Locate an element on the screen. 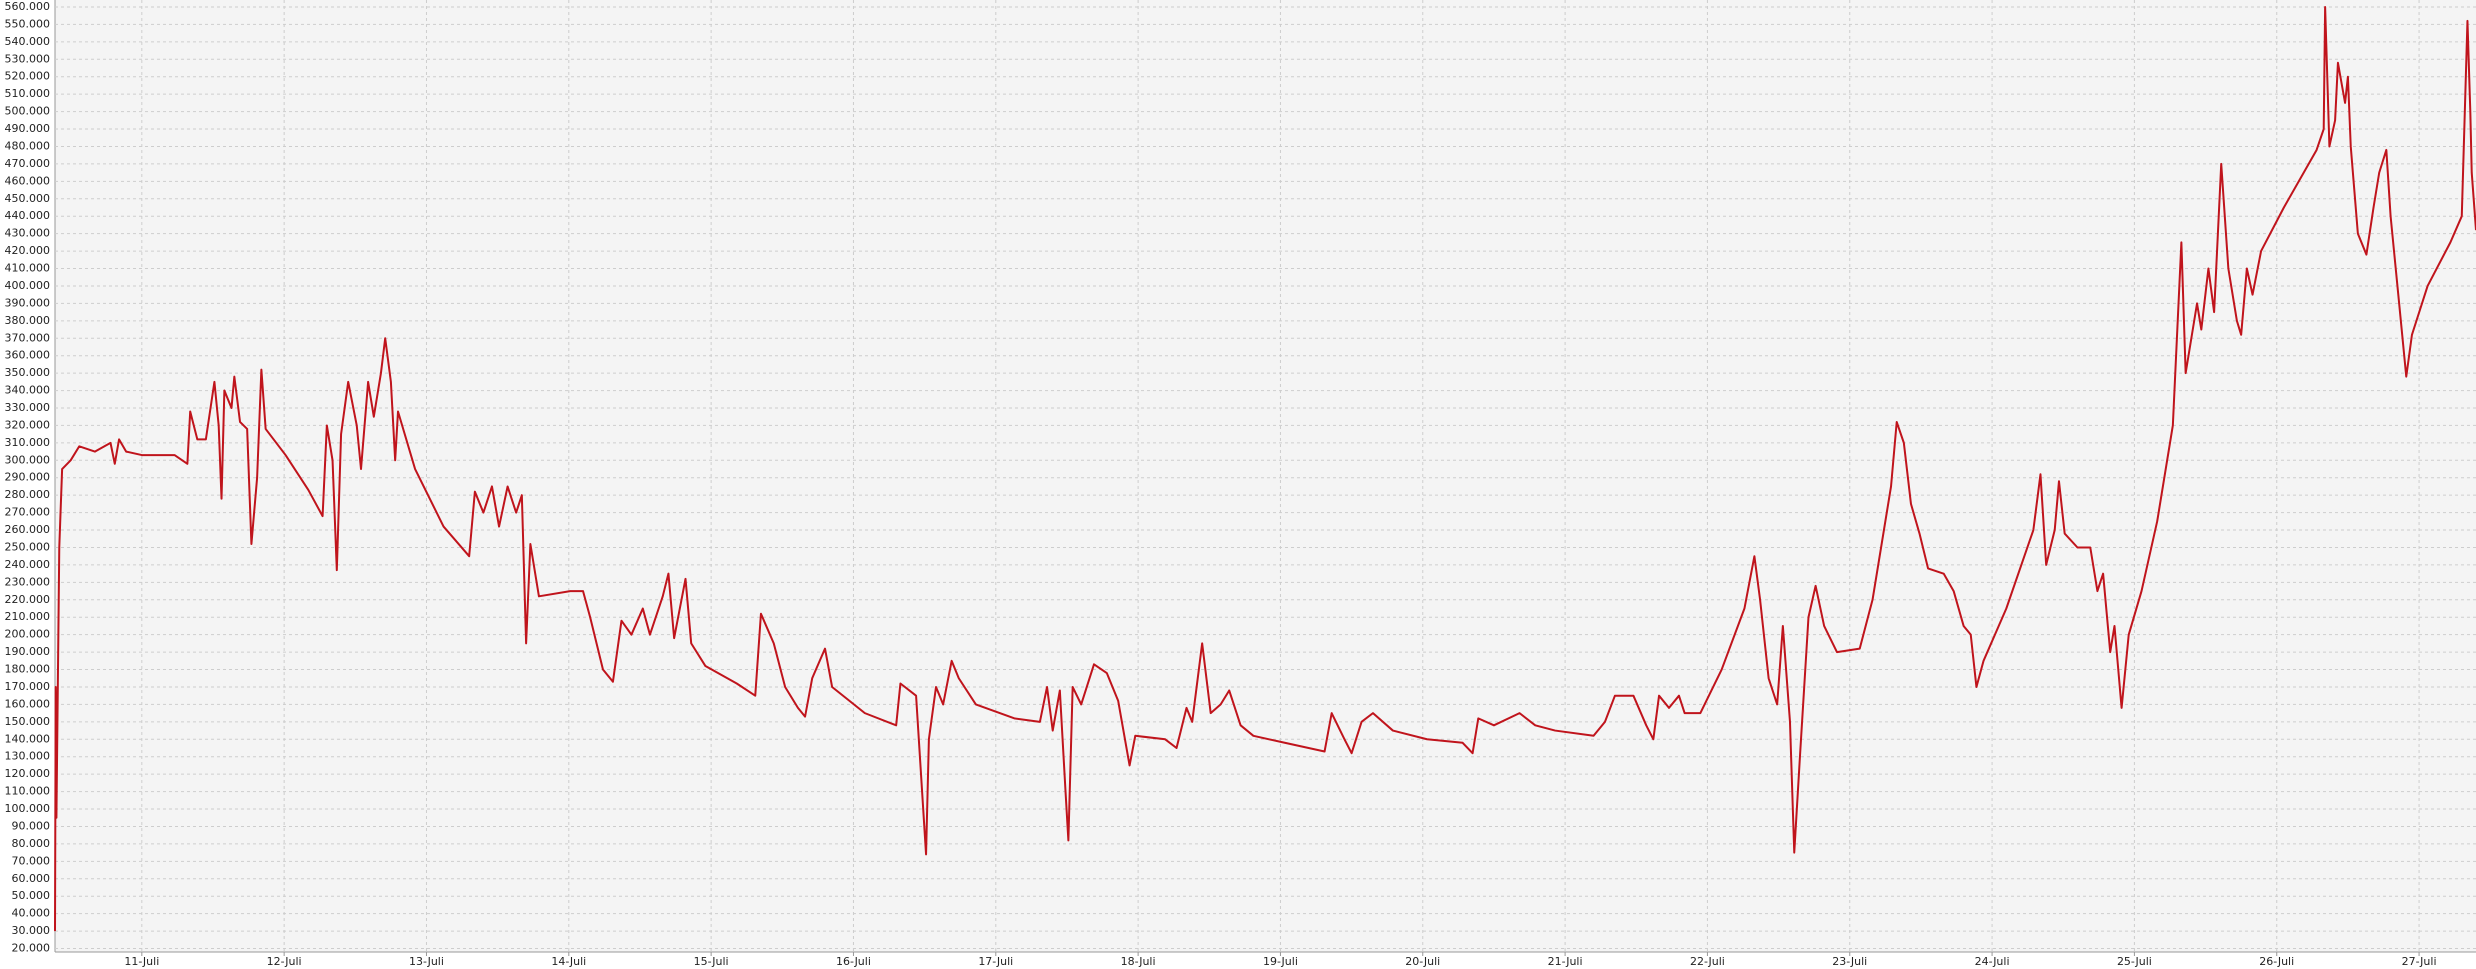 The width and height of the screenshot is (2476, 969). y-tick-label: 490.000 is located at coordinates (28, 128).